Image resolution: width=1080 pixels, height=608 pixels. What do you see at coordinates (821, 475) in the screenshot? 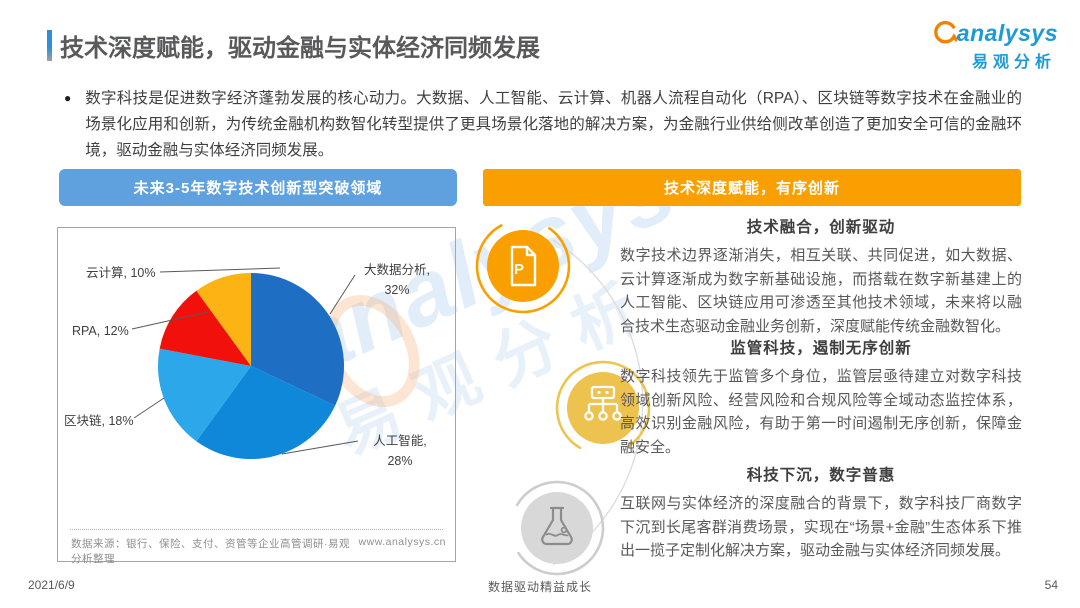
I see `section-title: 科技下沉，数字普惠` at bounding box center [821, 475].